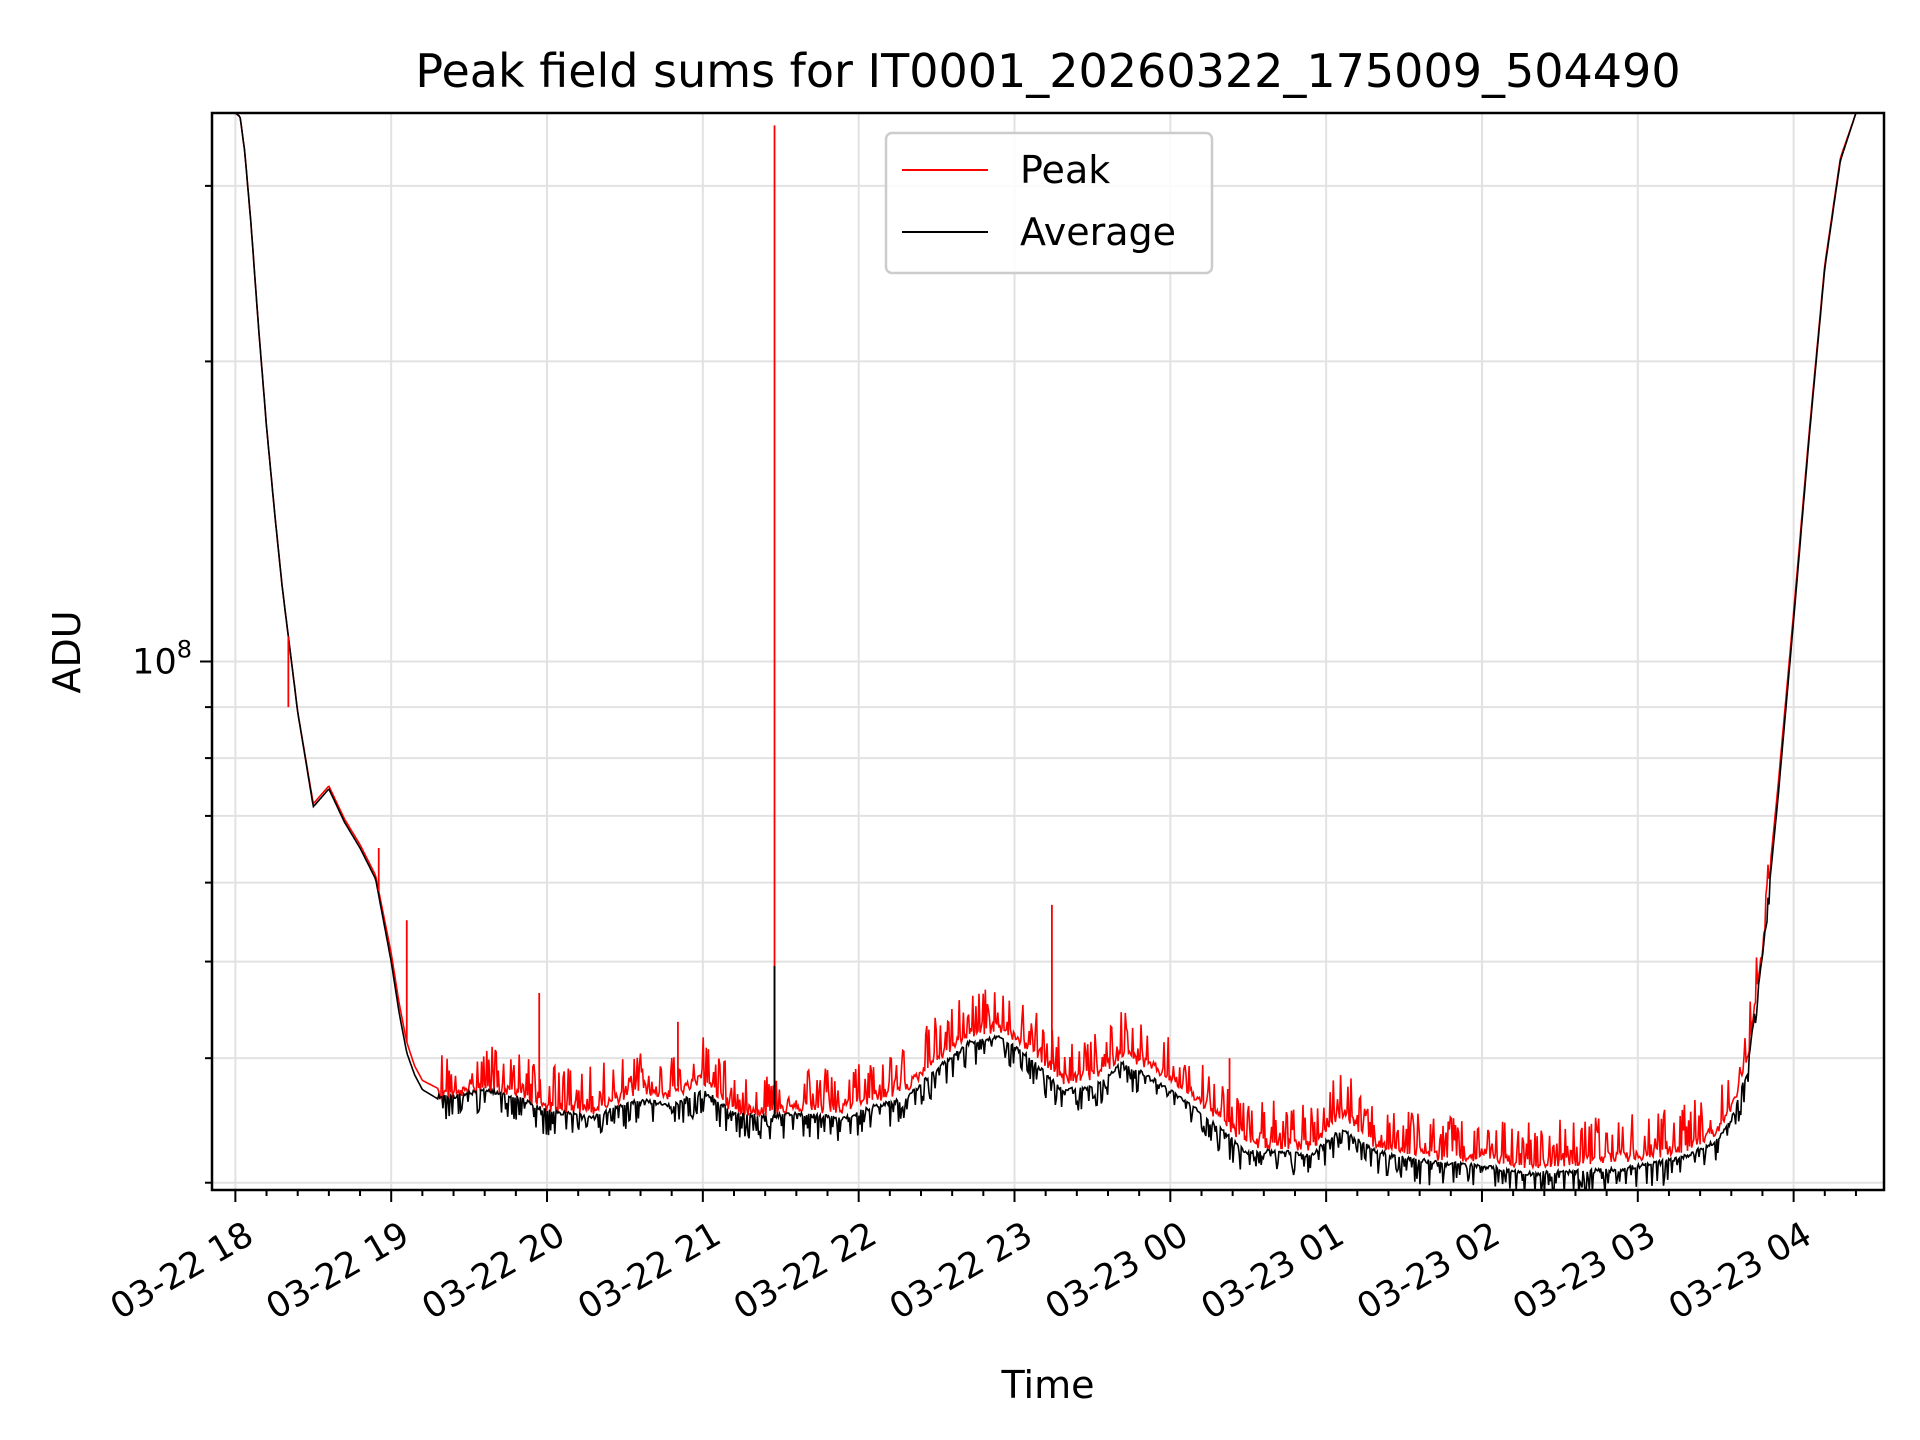 This screenshot has height=1440, width=1920. Describe the element at coordinates (494, 1271) in the screenshot. I see `x-tick-label: 03-22 20` at that location.